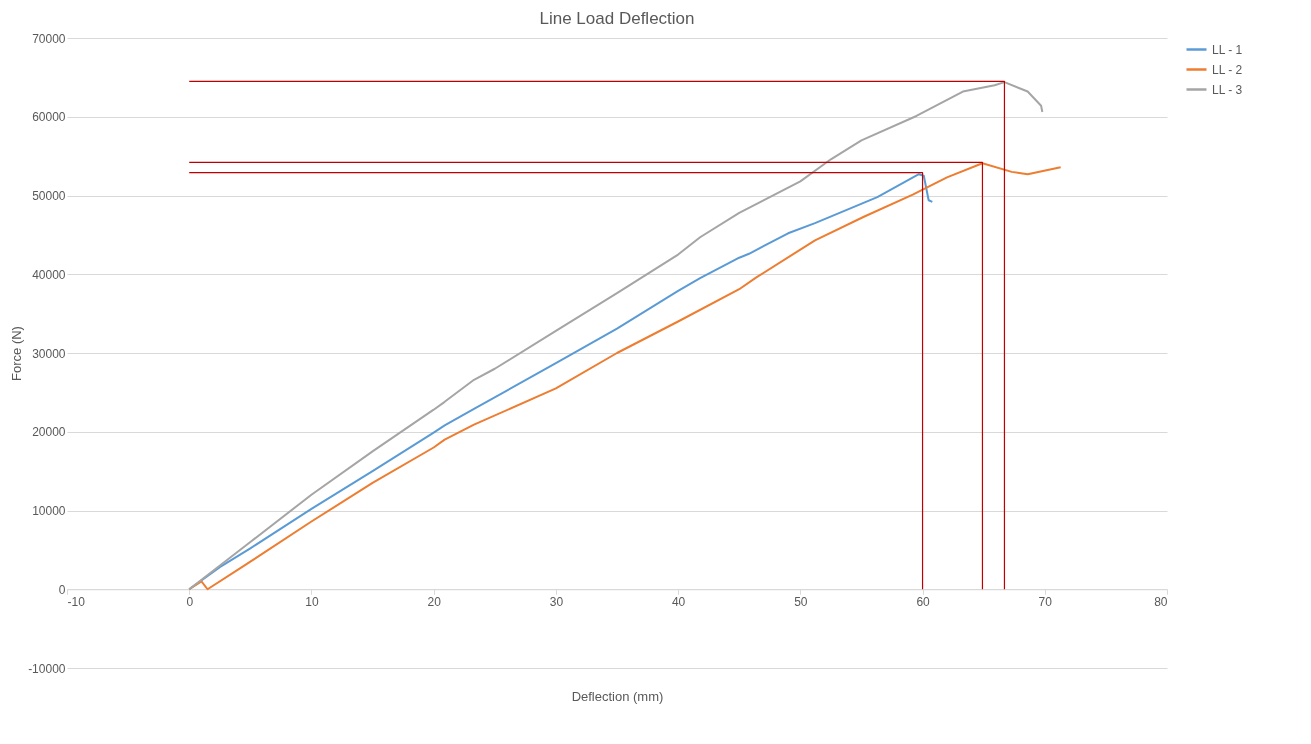 This screenshot has width=1311, height=744. I want to click on y-axis-title: Force (N), so click(17, 353).